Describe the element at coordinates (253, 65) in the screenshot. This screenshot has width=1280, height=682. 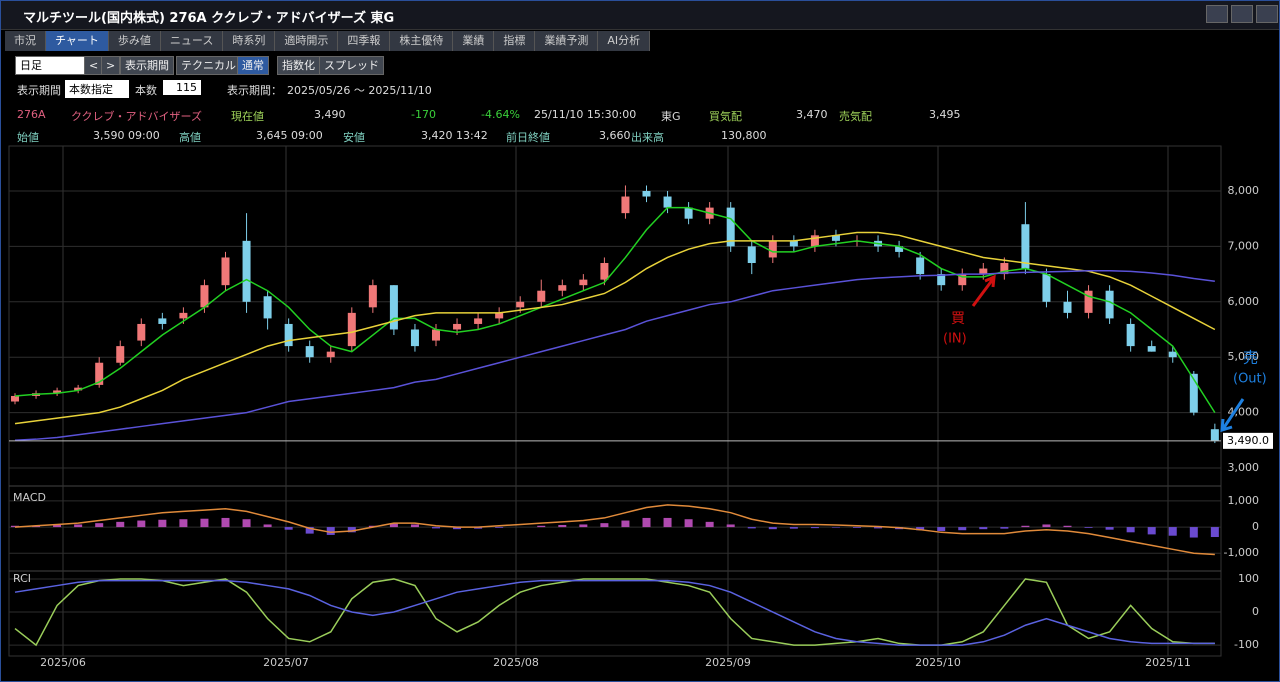
I see `toolbar-button: 通常` at that location.